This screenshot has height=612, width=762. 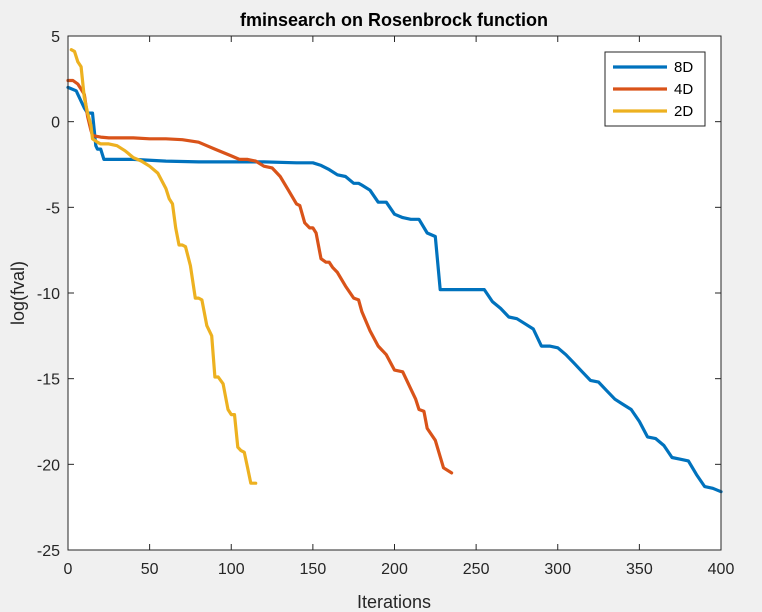 I want to click on x-axis-label: Iterations, so click(x=394, y=602).